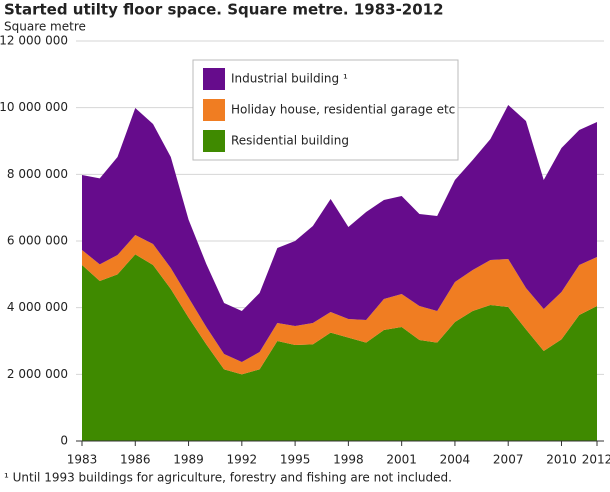 This screenshot has height=492, width=610. I want to click on y-tick-label: 4 000 000, so click(37, 307).